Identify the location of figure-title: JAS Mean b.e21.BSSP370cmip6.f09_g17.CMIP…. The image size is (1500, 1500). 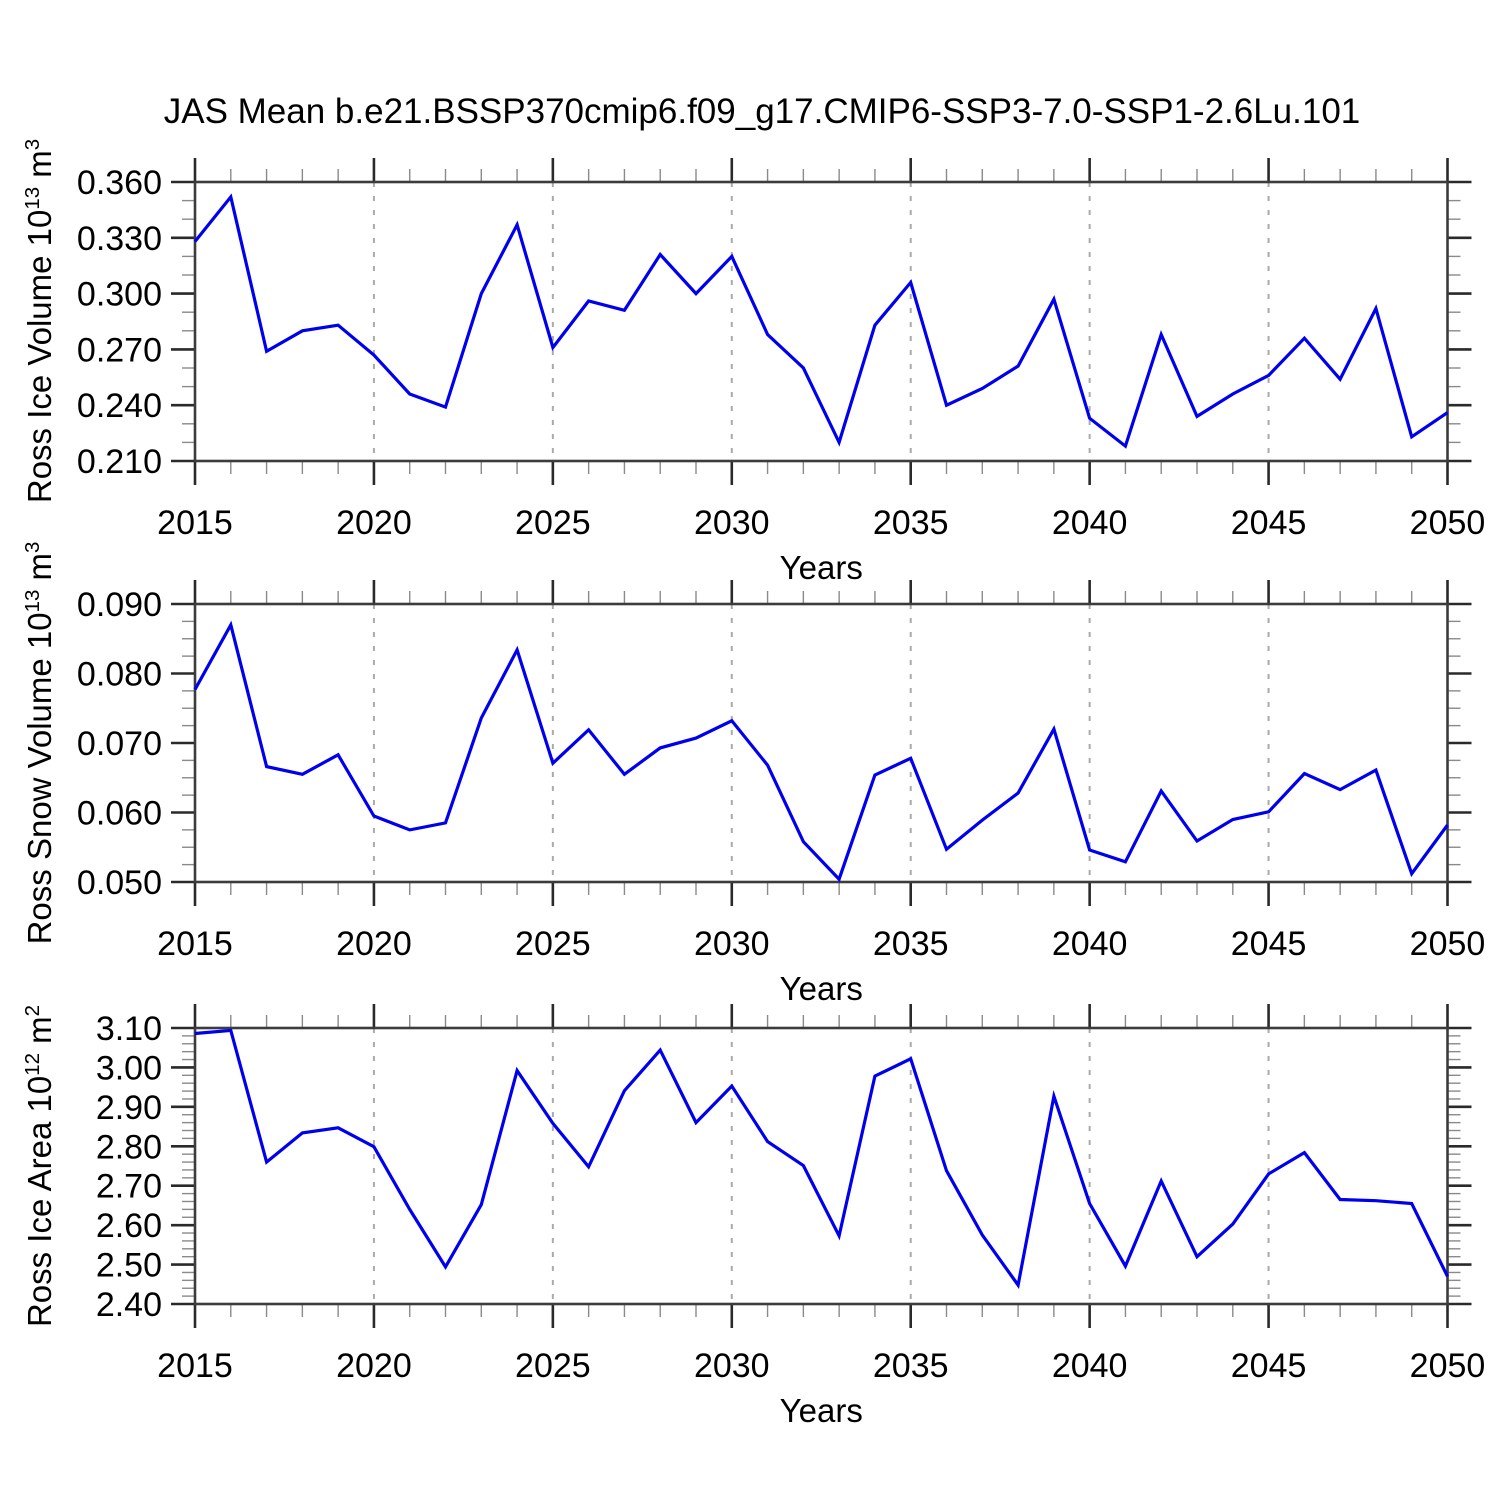
(762, 111).